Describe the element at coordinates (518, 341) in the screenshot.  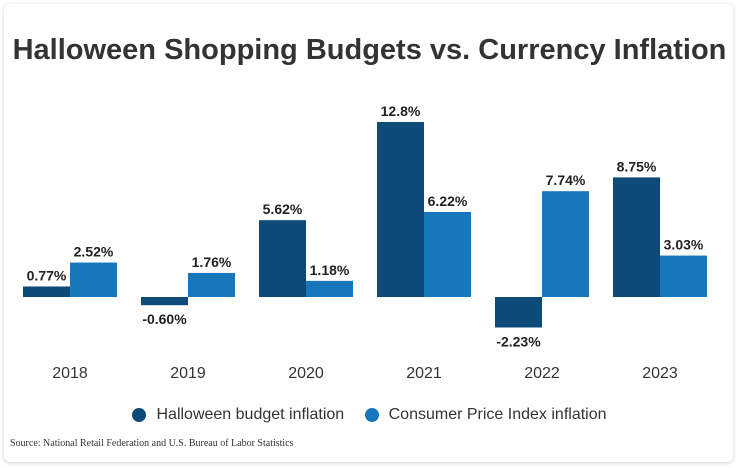
I see `data-label-halloween-2022: -2.23%` at that location.